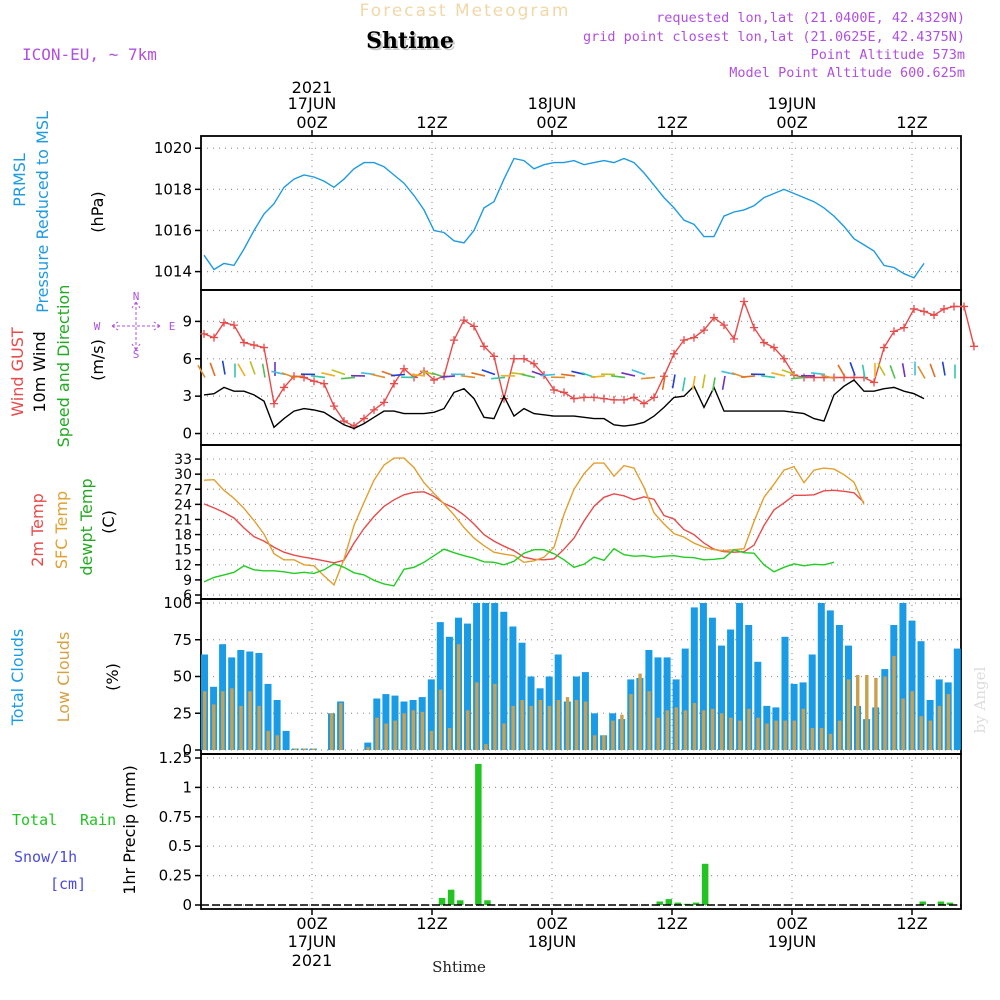  What do you see at coordinates (177, 603) in the screenshot?
I see `clouds-ytick-label: 100` at bounding box center [177, 603].